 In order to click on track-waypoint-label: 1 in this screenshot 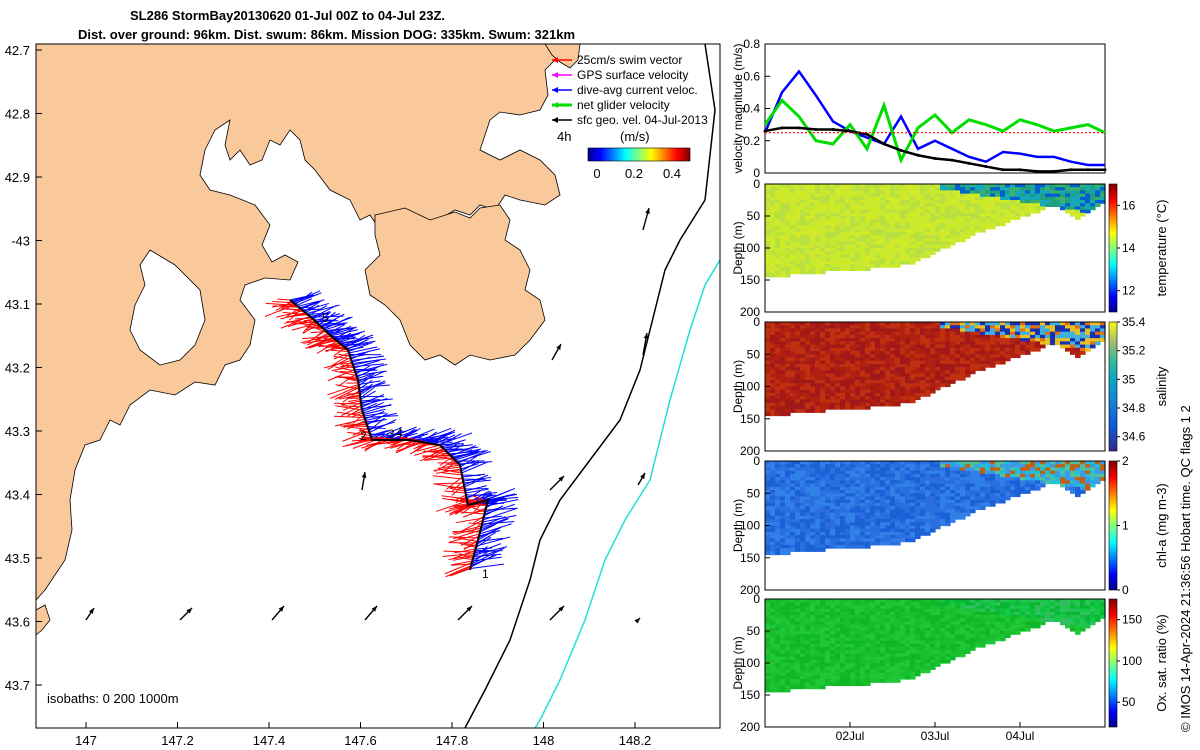, I will do `click(485, 574)`.